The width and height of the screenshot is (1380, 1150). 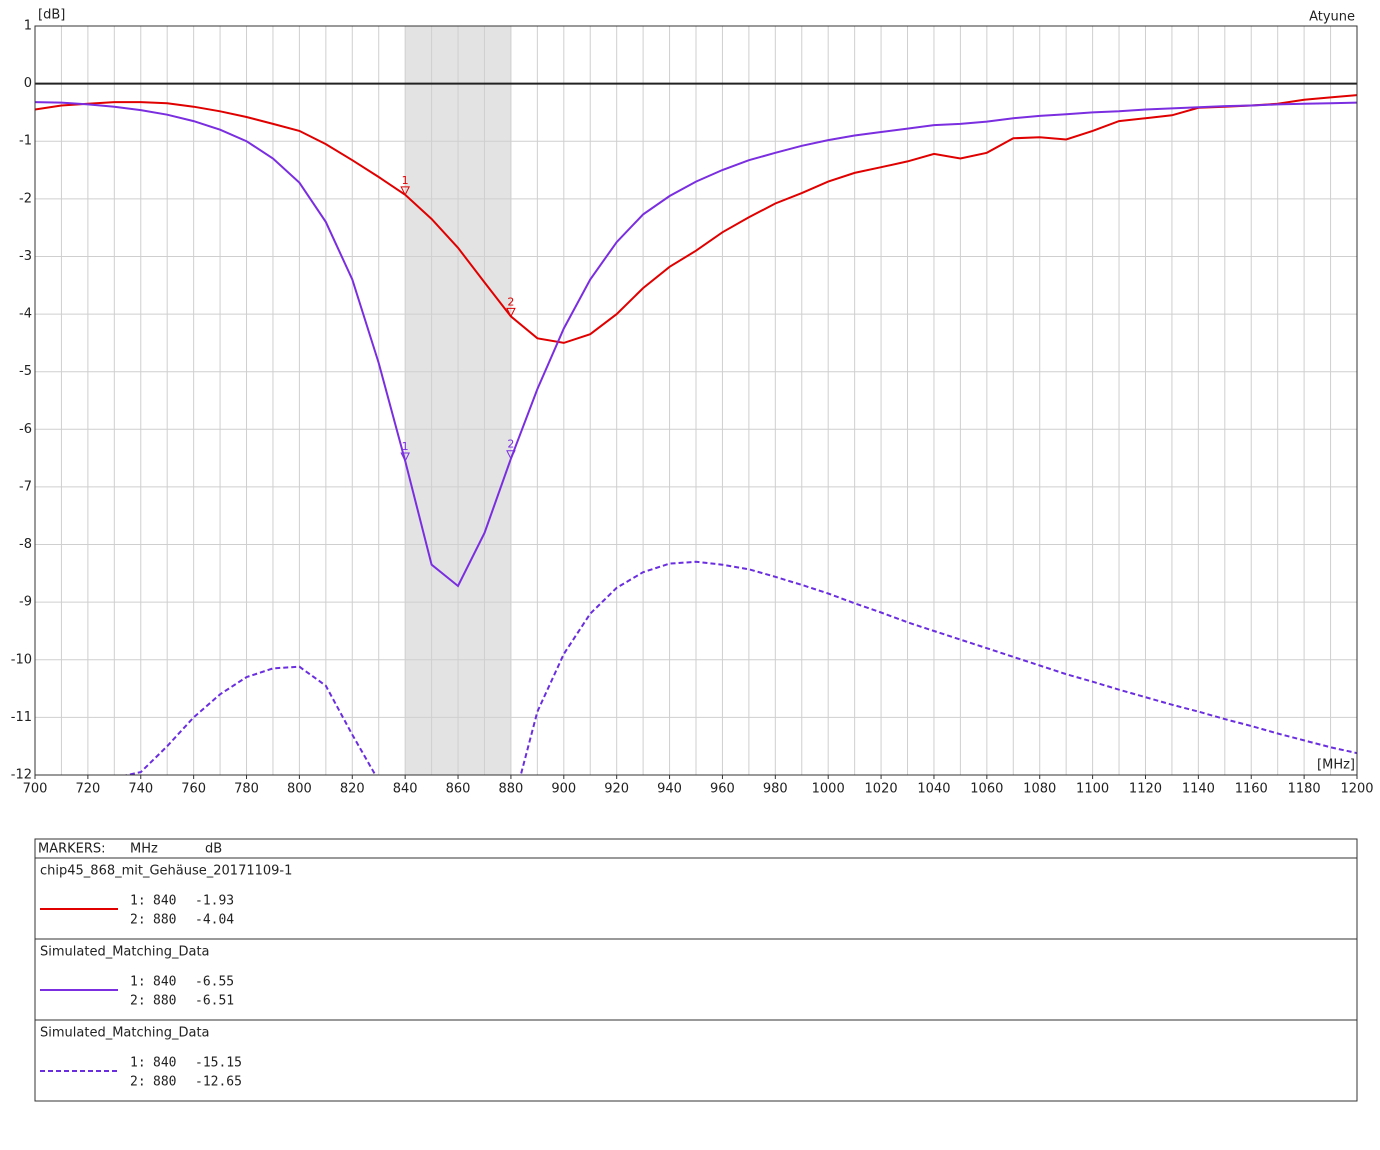 What do you see at coordinates (25, 256) in the screenshot?
I see `y-tick-label: -3` at bounding box center [25, 256].